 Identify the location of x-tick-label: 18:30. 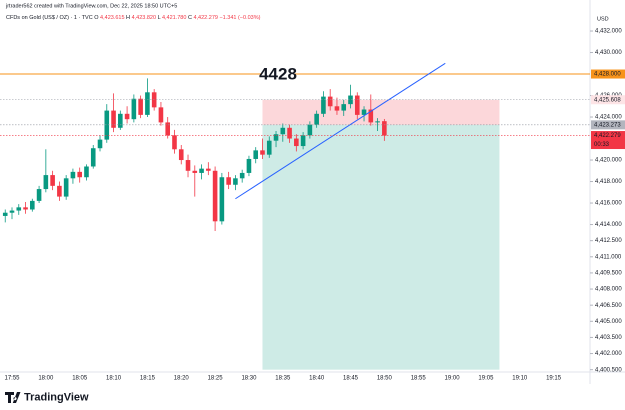
(249, 379).